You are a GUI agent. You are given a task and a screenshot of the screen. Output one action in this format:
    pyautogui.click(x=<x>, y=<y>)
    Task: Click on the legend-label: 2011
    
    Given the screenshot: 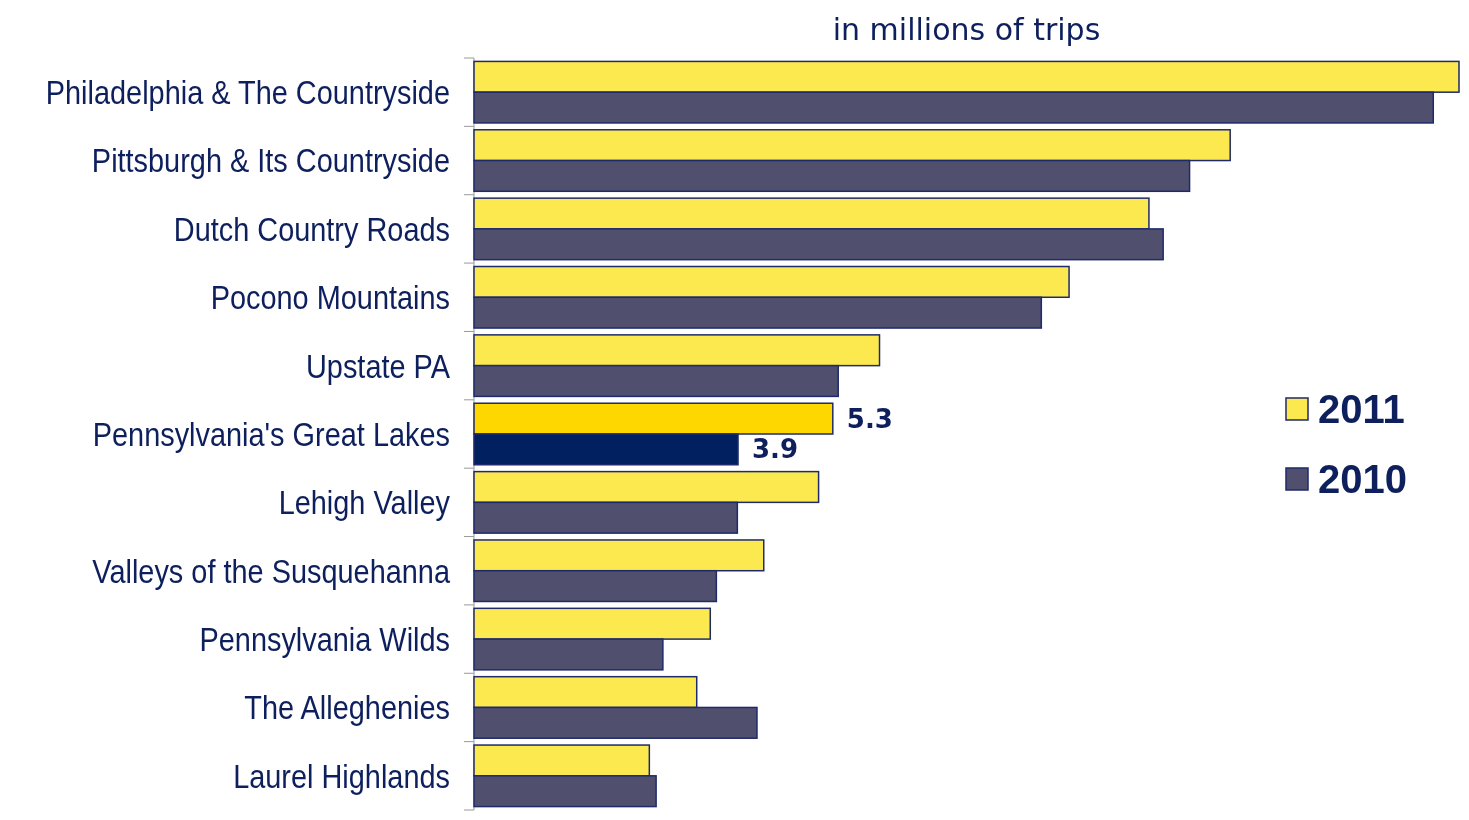 What is the action you would take?
    pyautogui.click(x=1361, y=409)
    